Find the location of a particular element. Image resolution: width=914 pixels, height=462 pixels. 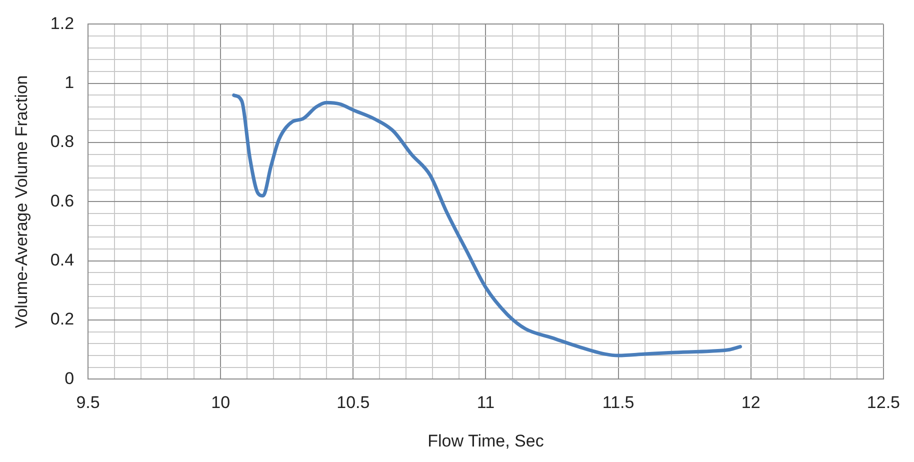

x-axis-title: Flow Time, Sec is located at coordinates (486, 440).